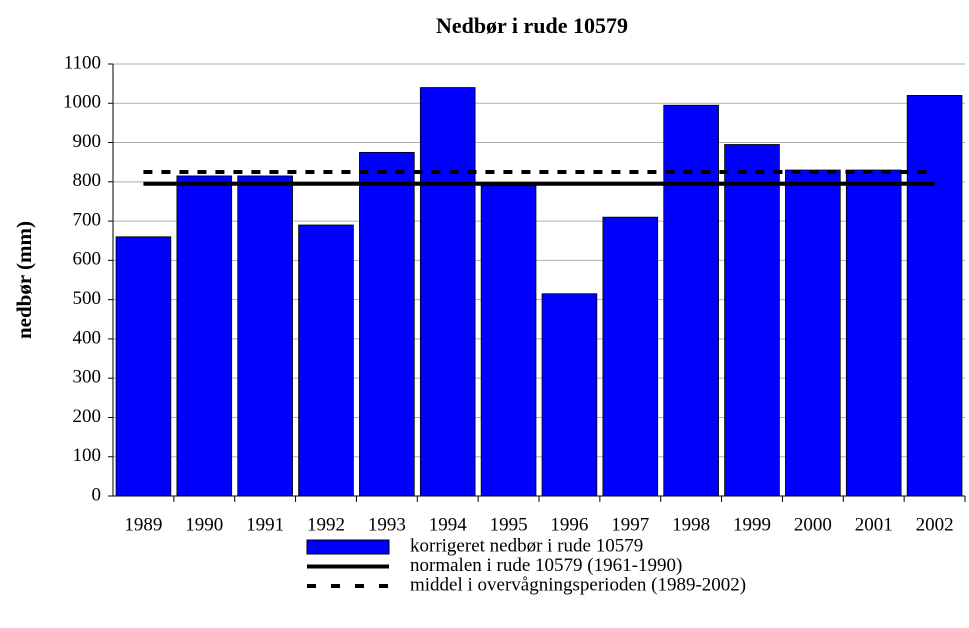  Describe the element at coordinates (813, 524) in the screenshot. I see `x-tick-label: 2000` at that location.